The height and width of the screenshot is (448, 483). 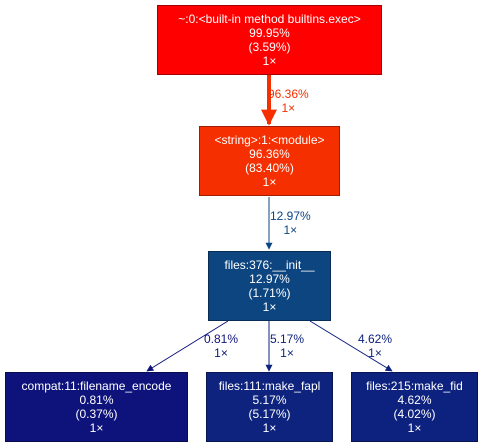 What do you see at coordinates (269, 19) in the screenshot?
I see `node-name: ~:0:<built-in method builtins.exec>` at bounding box center [269, 19].